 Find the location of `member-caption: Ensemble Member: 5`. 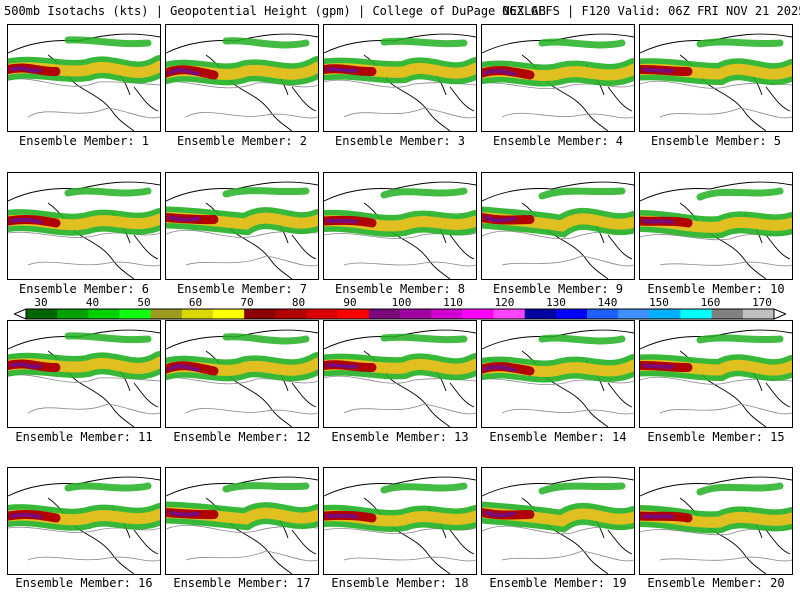

member-caption: Ensemble Member: 5 is located at coordinates (716, 141).